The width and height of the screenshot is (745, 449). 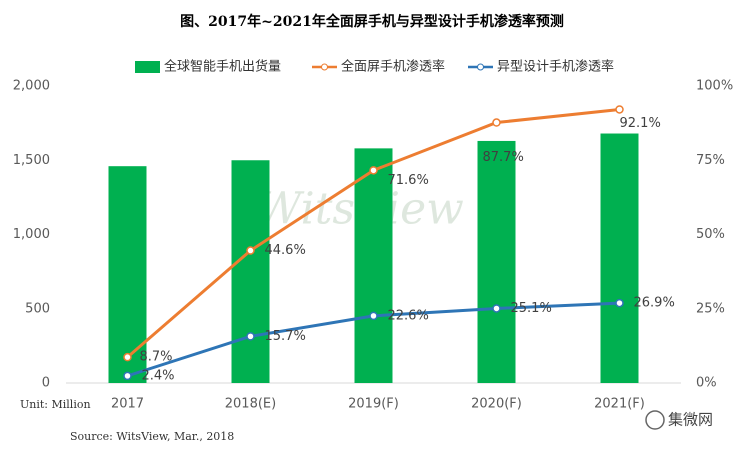 I want to click on value-label: 15.7%, so click(x=285, y=336).